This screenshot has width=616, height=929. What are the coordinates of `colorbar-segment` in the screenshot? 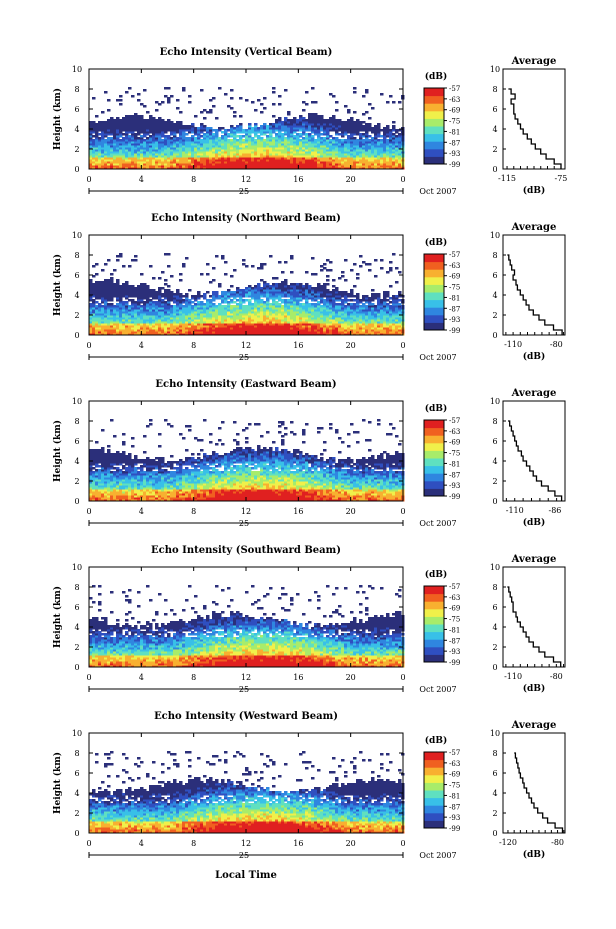 It's located at (434, 145).